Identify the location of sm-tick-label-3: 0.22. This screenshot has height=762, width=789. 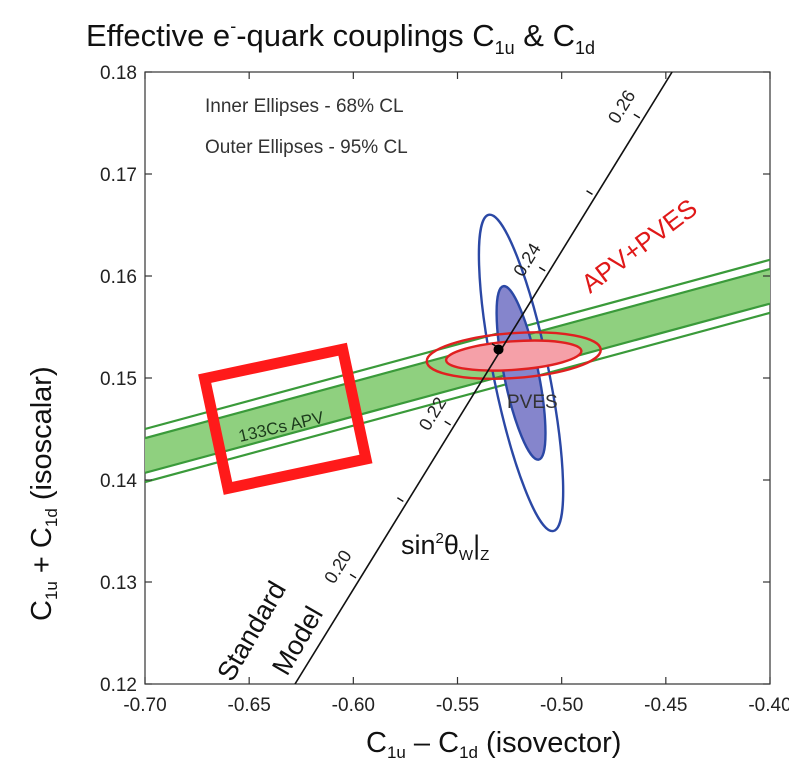
(432, 414).